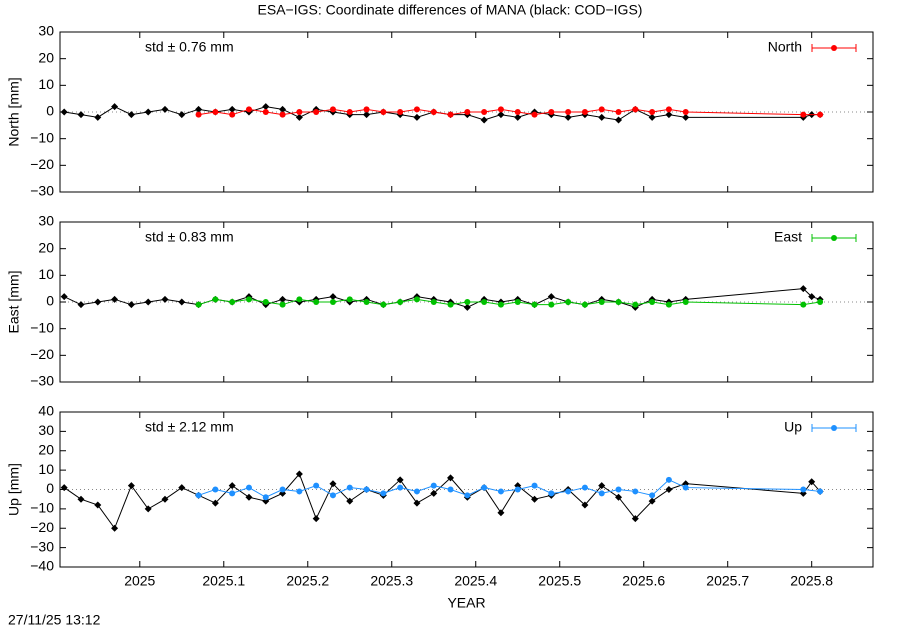 The image size is (900, 630). What do you see at coordinates (811, 581) in the screenshot?
I see `x-tick-label: 2025.8` at bounding box center [811, 581].